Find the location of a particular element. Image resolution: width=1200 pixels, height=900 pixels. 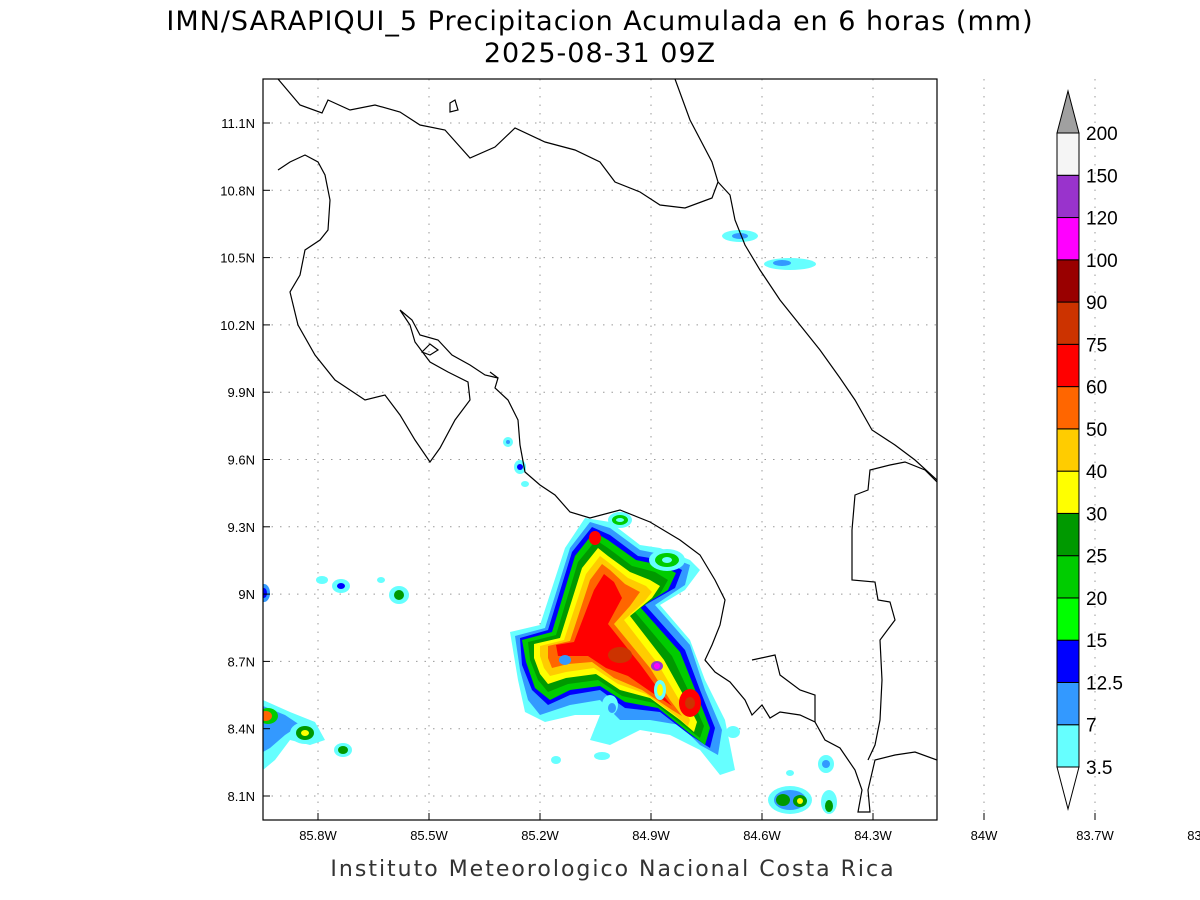

lon-tick-label: 84.9W is located at coordinates (651, 835).